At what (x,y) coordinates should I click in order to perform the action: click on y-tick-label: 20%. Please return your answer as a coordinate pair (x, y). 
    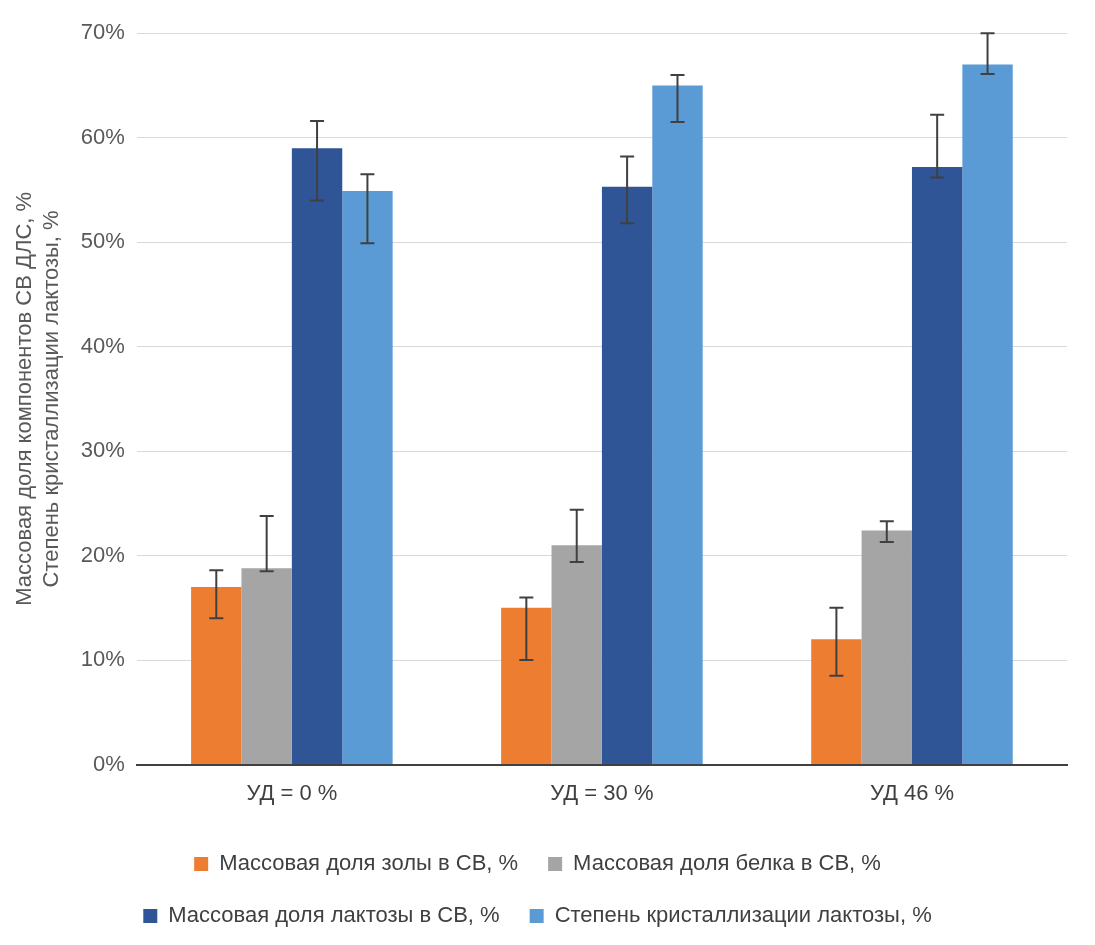
    Looking at the image, I should click on (102, 554).